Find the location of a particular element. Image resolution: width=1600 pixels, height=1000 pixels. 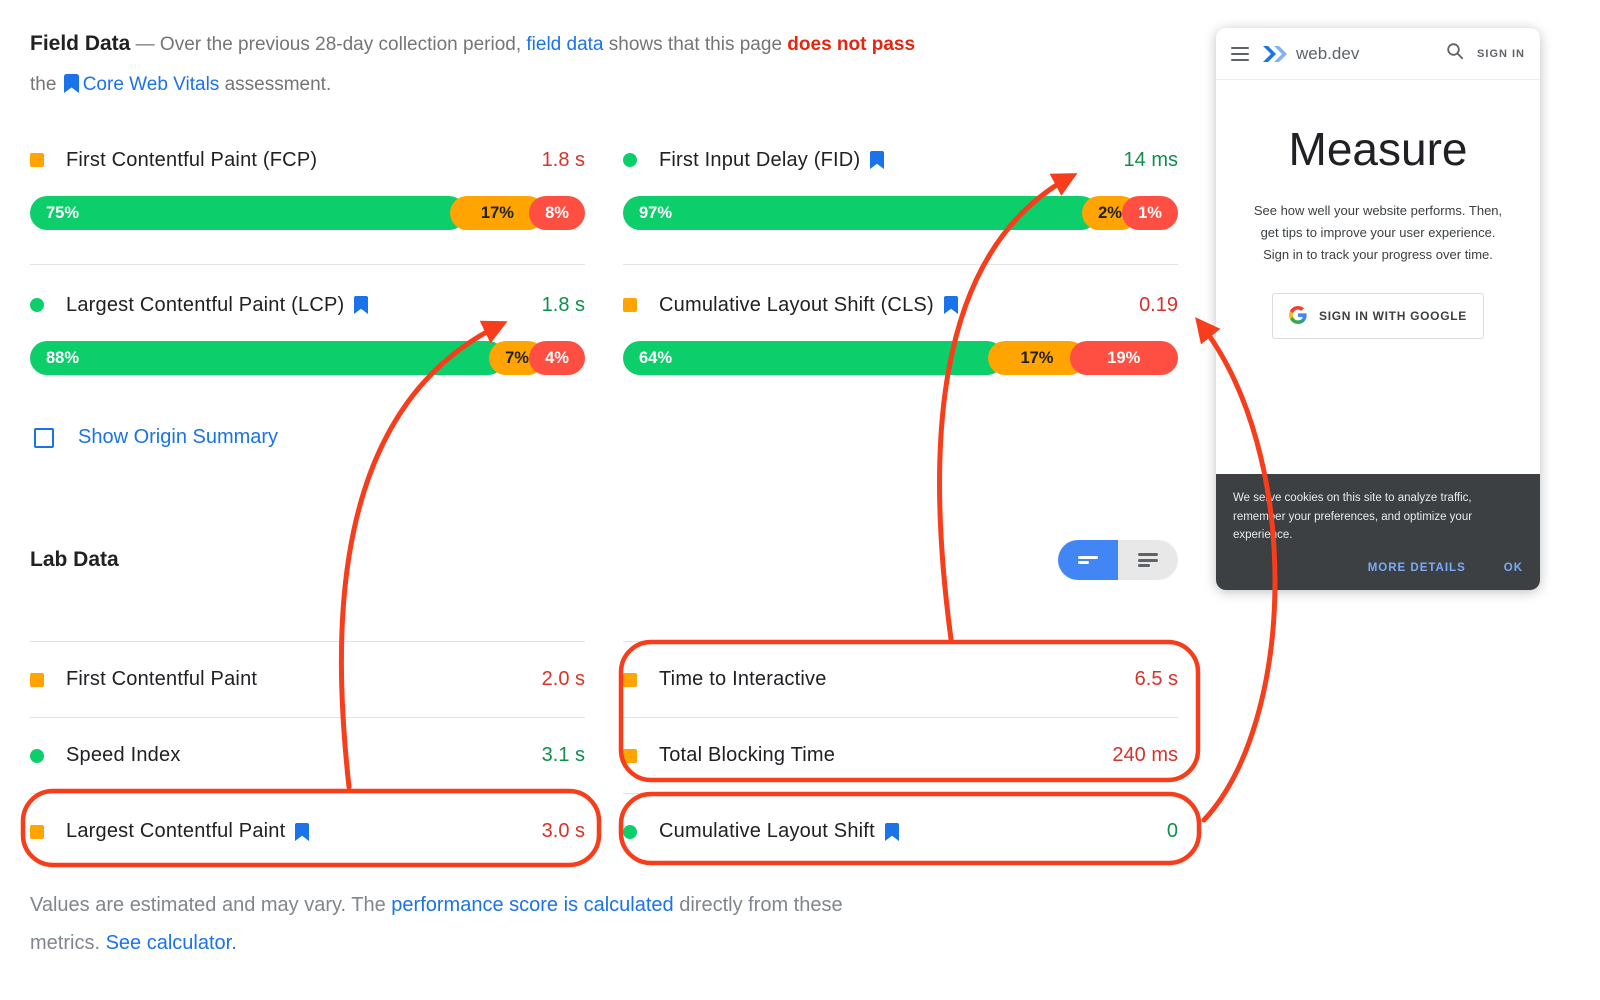

distribution-bar: 97% 2% 1% is located at coordinates (900, 213).